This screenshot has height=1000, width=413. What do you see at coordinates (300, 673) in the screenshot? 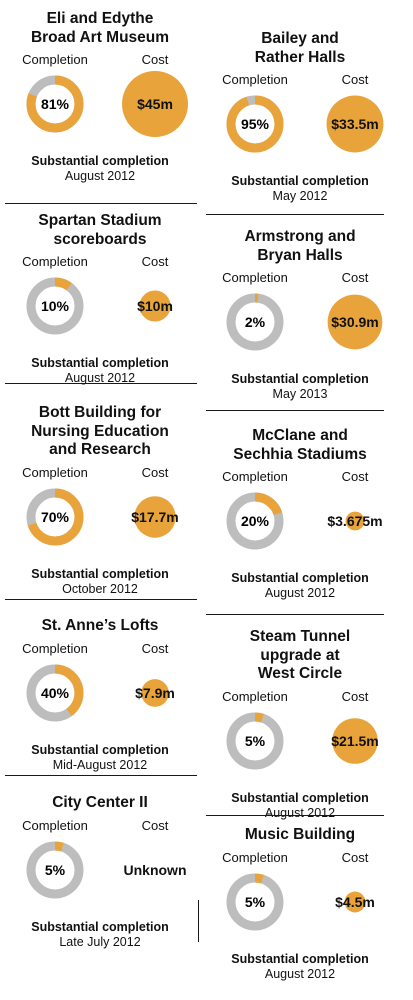
I see `project-title-line: West Circle` at bounding box center [300, 673].